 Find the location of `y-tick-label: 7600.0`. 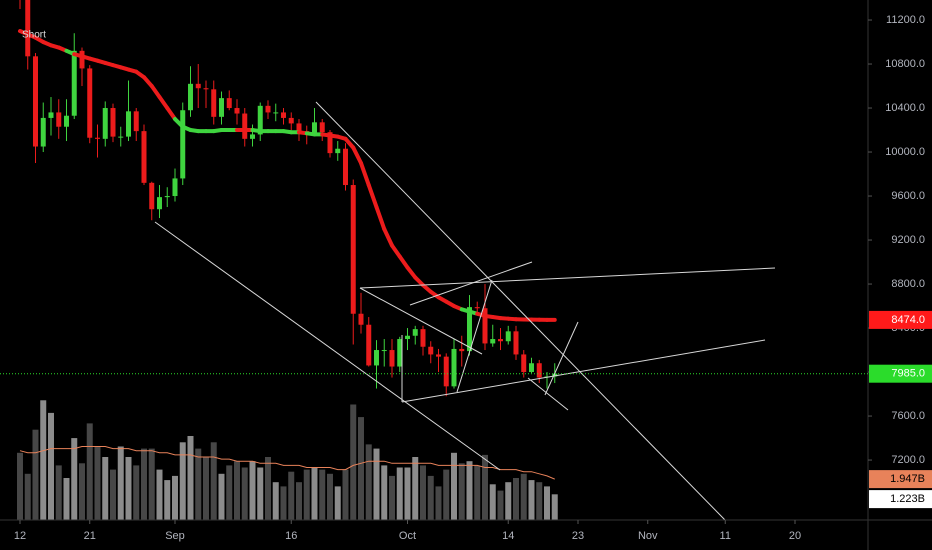

y-tick-label: 7600.0 is located at coordinates (908, 416).